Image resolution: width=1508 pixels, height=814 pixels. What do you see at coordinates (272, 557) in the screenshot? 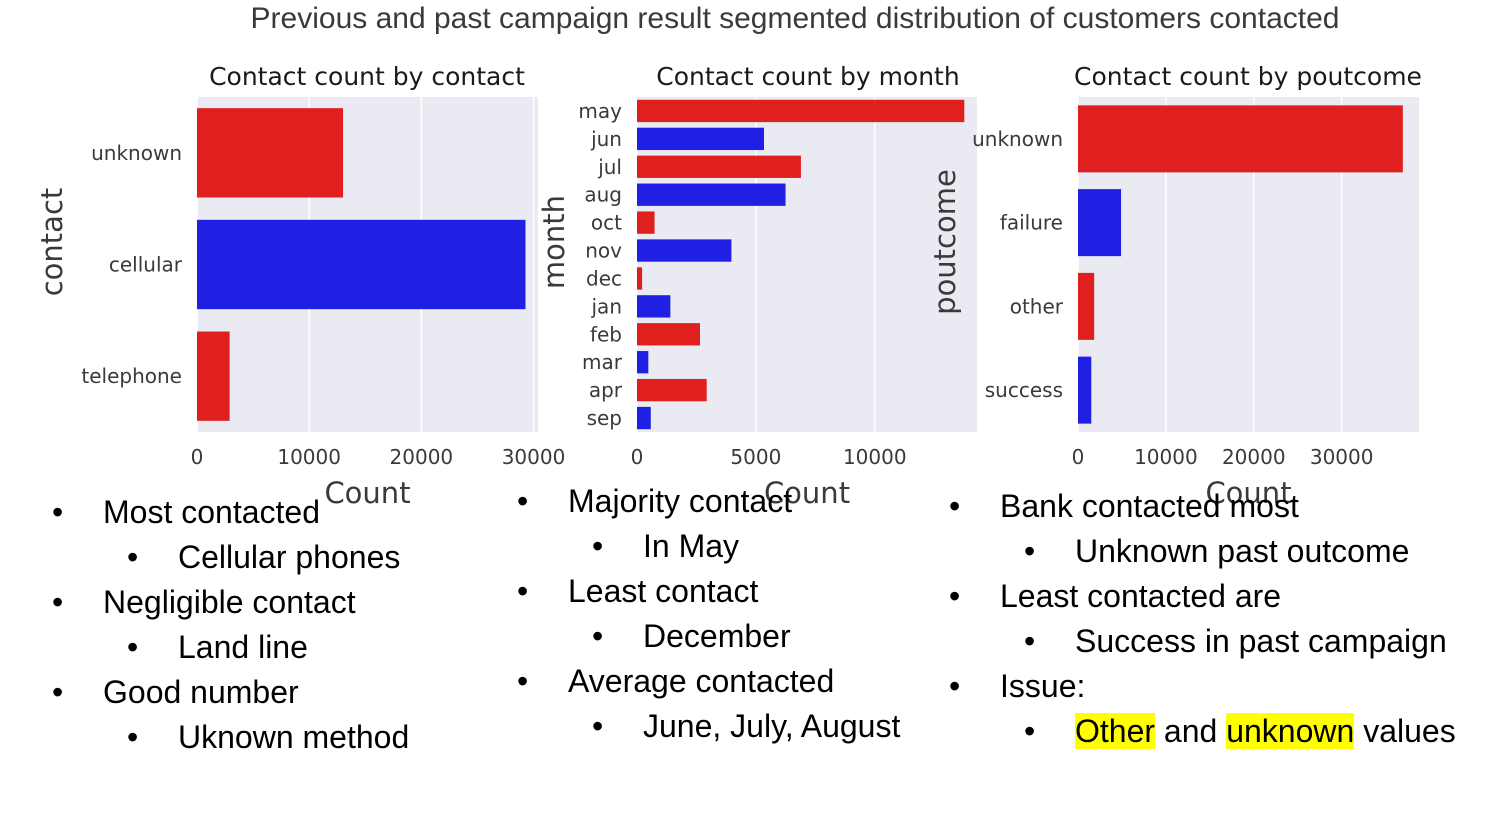
I see `sub-bullet-item: • Cellular phones` at bounding box center [272, 557].